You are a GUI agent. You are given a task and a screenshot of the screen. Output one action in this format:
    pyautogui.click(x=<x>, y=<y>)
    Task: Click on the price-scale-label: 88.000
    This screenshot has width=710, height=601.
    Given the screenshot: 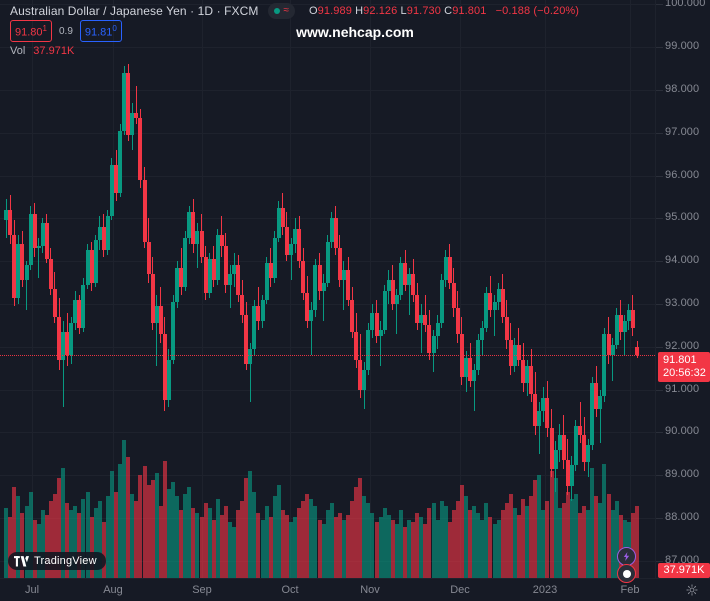 What is the action you would take?
    pyautogui.click(x=682, y=517)
    